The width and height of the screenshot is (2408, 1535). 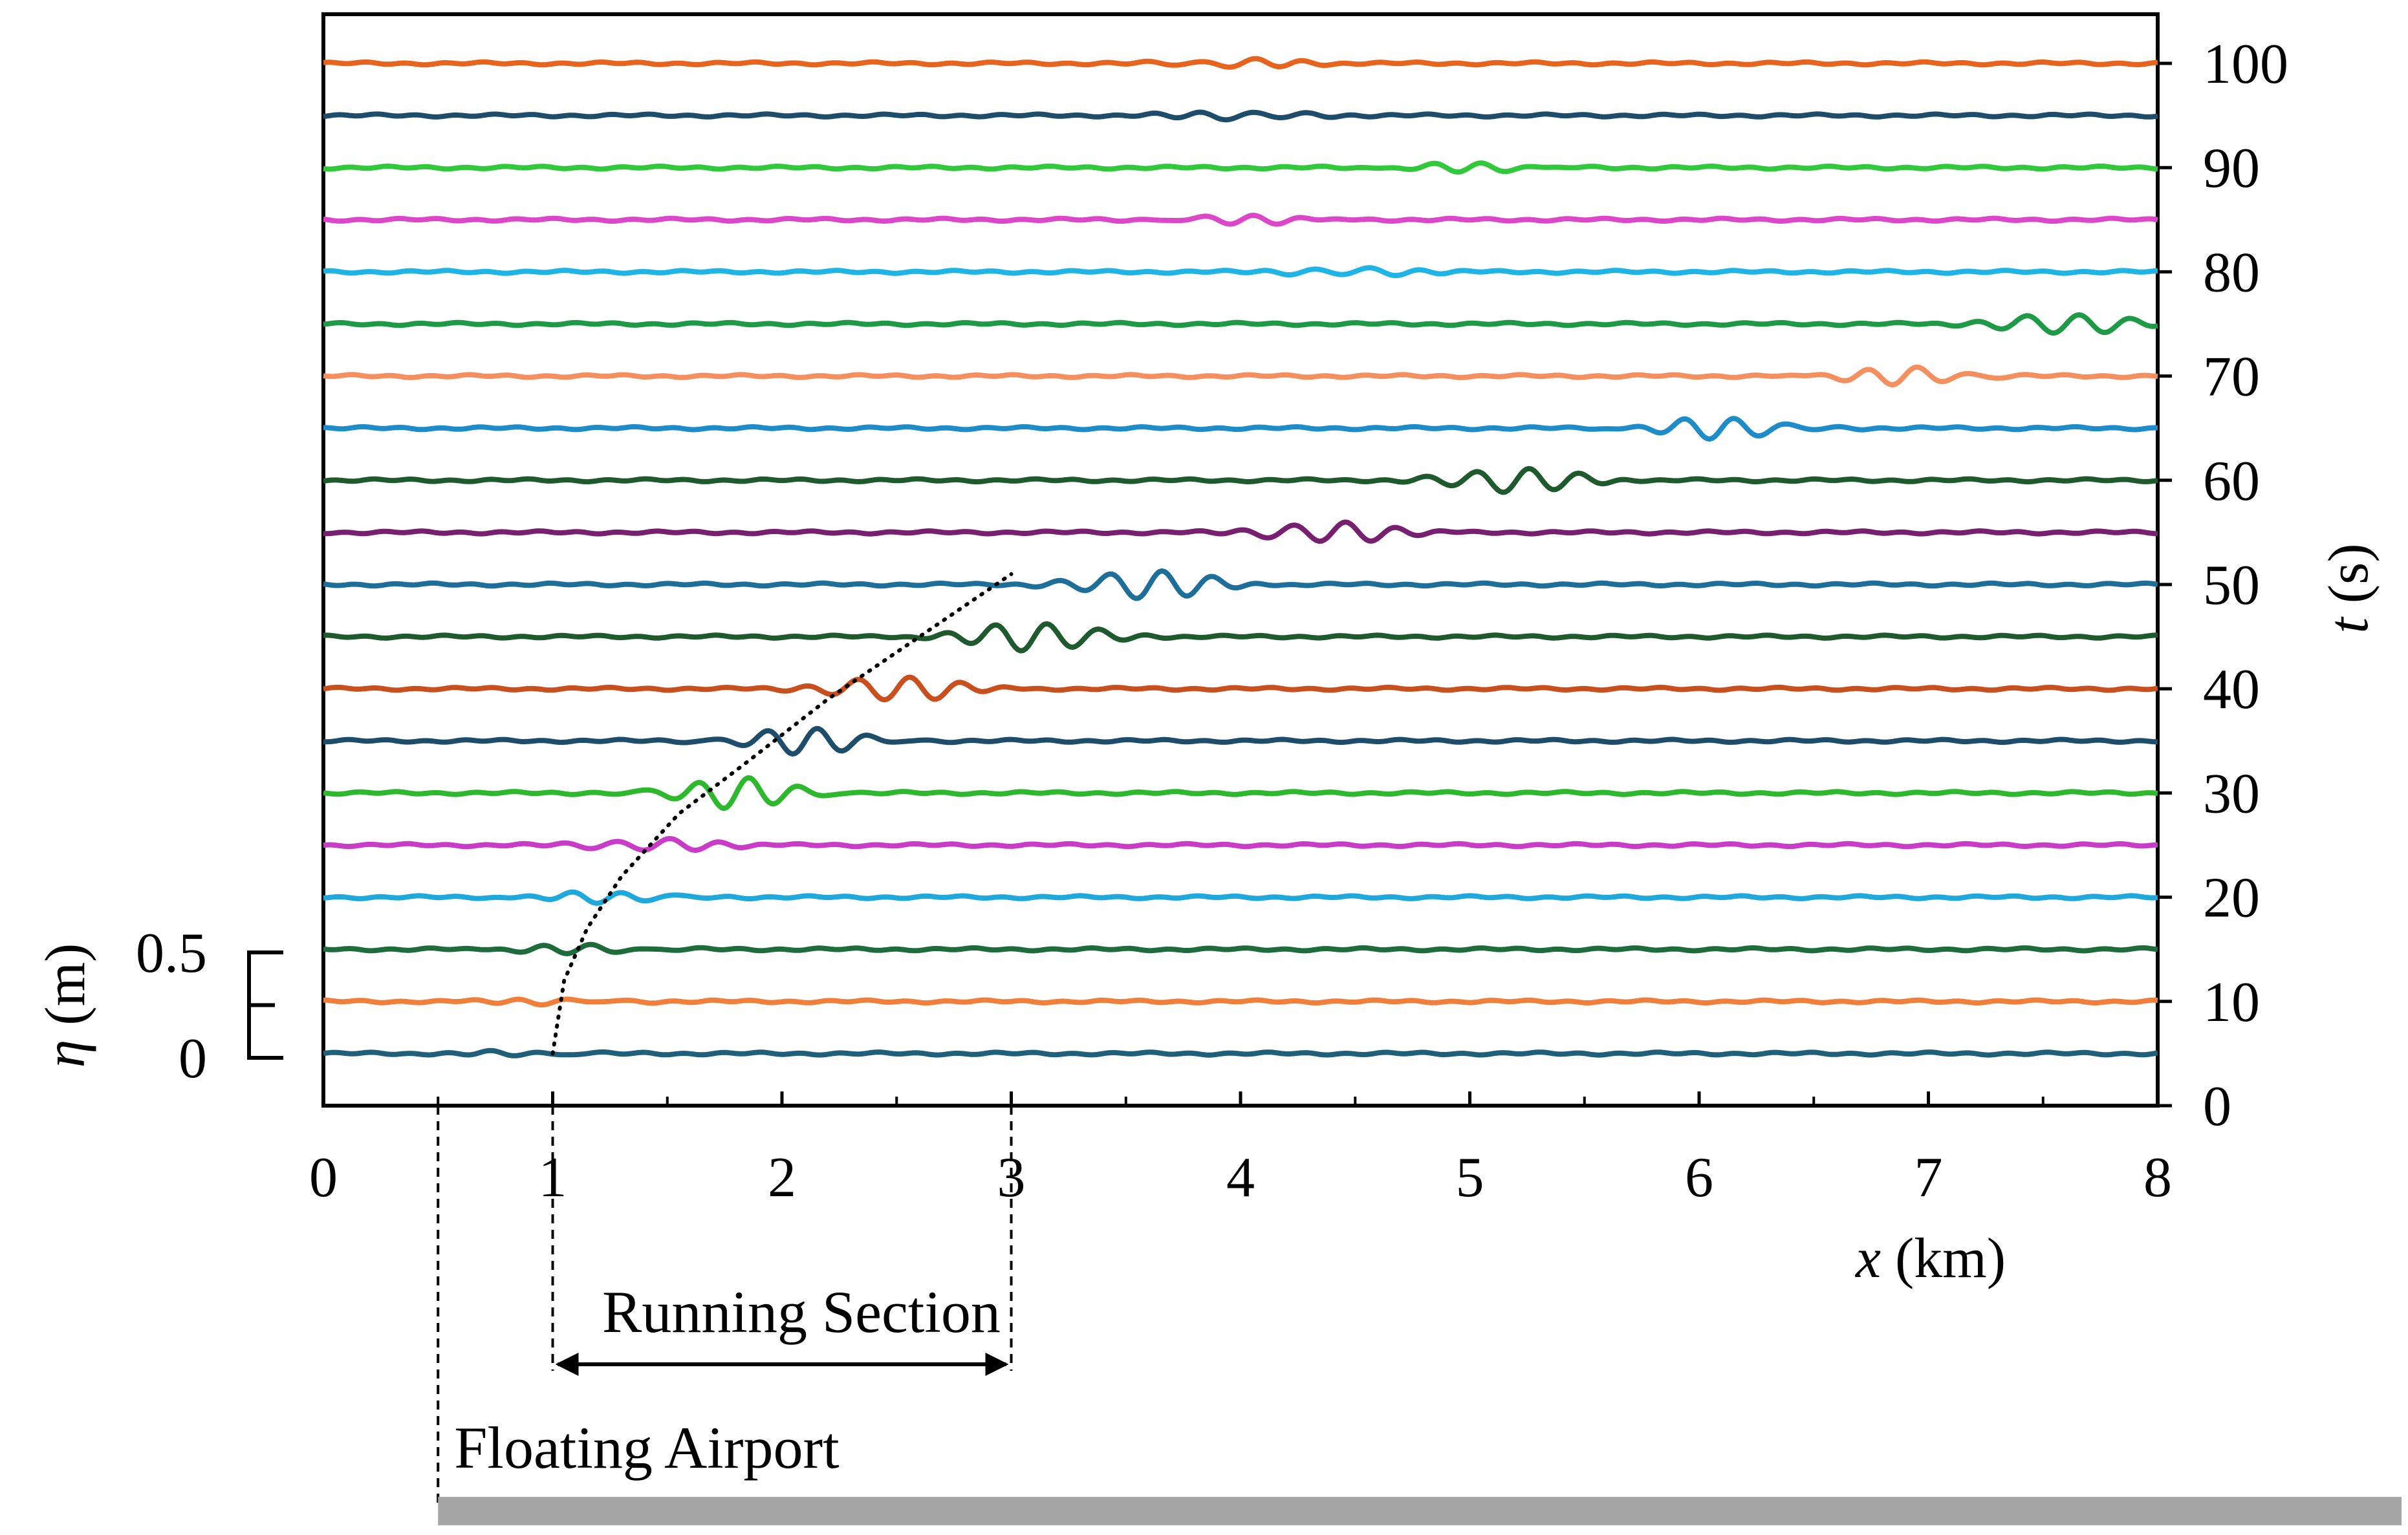 I want to click on x-tick-label-7: 7, so click(x=1928, y=1178).